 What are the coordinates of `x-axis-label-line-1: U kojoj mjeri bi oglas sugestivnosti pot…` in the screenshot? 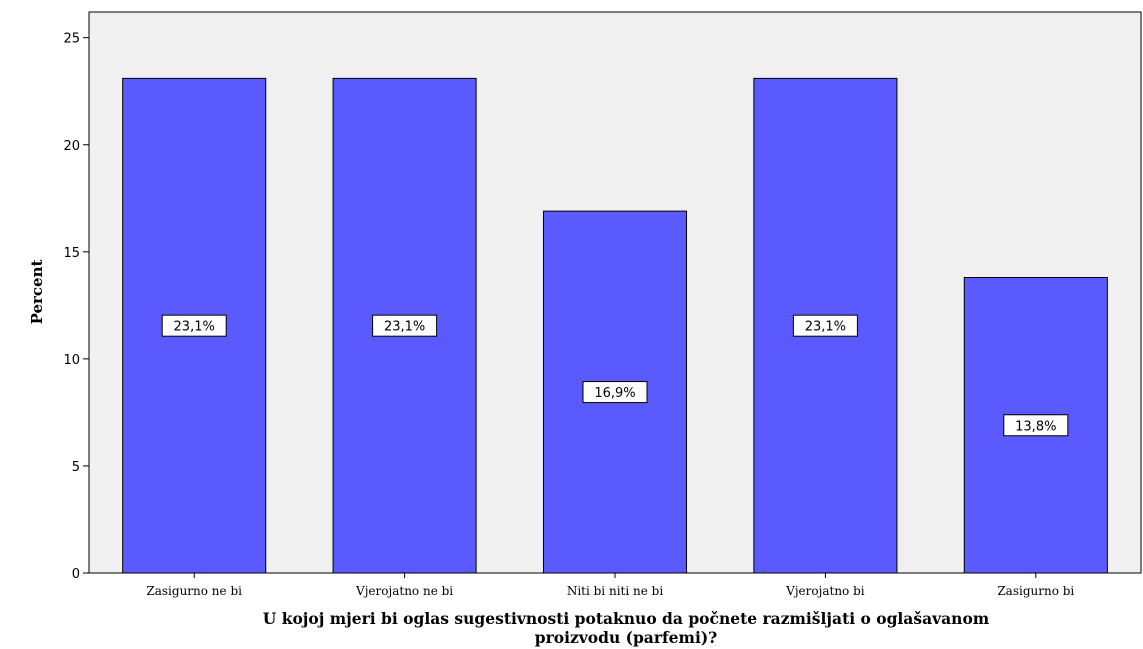 It's located at (626, 618).